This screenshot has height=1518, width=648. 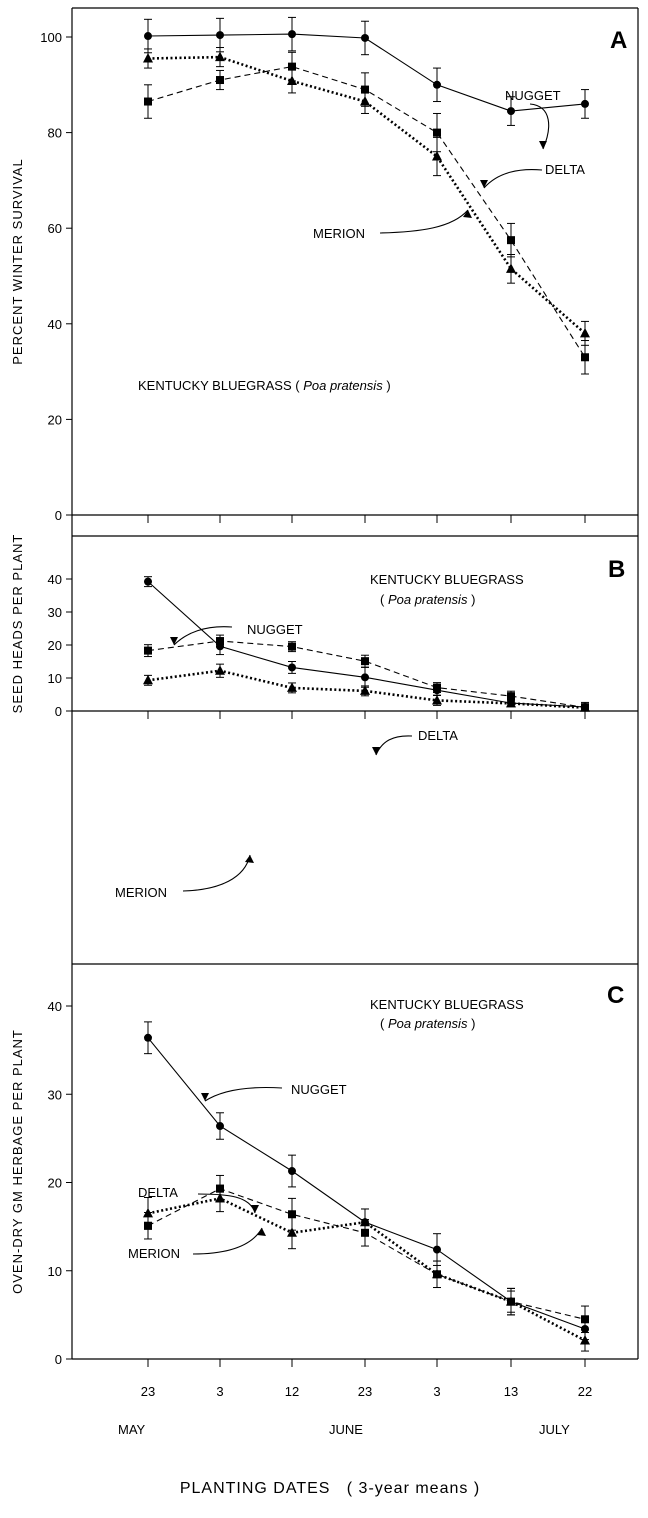 I want to click on x-tick-label: 22, so click(x=585, y=1391).